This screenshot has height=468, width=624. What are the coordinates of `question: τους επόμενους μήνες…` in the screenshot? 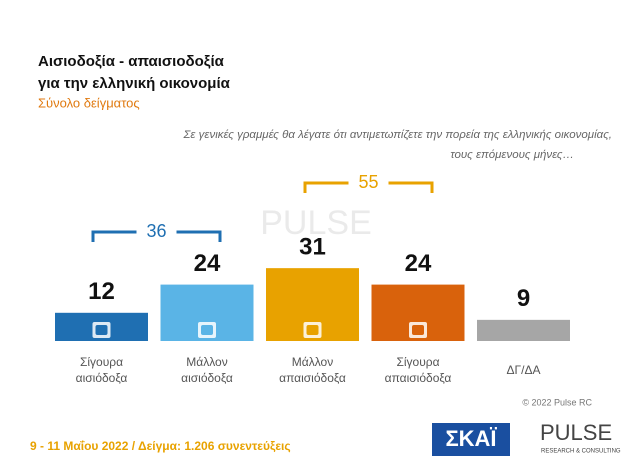 It's located at (512, 155).